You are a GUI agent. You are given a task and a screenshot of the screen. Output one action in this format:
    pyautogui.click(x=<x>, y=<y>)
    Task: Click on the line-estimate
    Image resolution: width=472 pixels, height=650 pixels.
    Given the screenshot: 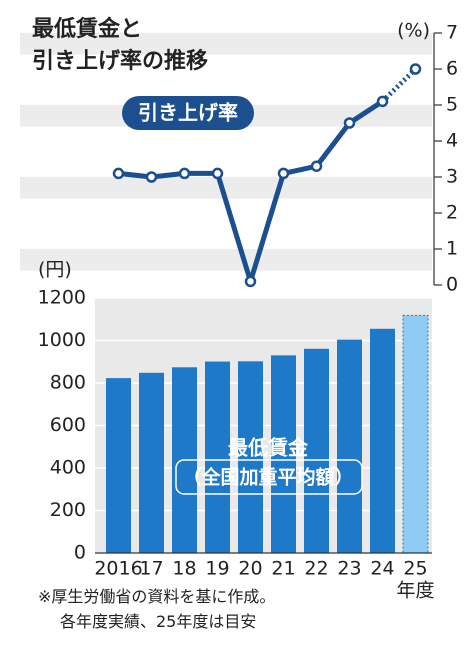 What is the action you would take?
    pyautogui.click(x=399, y=85)
    